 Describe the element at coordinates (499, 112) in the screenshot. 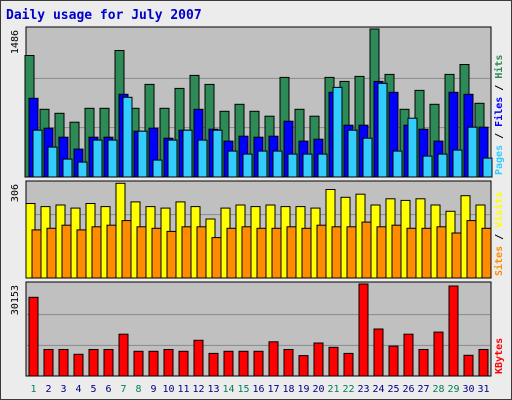

I see `hits-legend-files: Files` at that location.